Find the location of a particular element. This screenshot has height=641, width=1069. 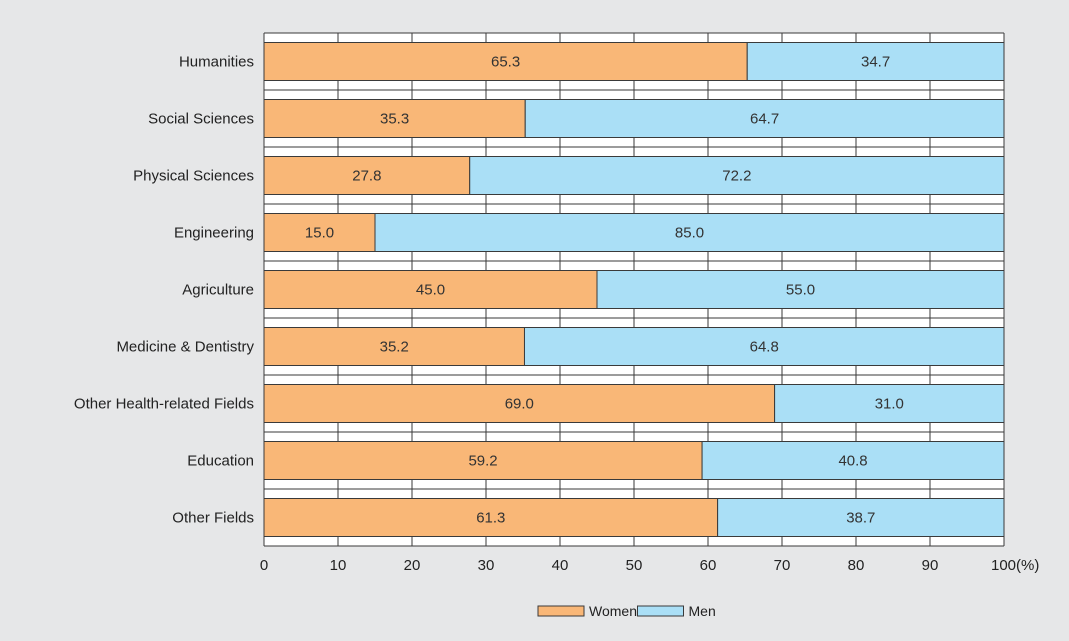

value-label-women-8: 61.3 is located at coordinates (490, 518).